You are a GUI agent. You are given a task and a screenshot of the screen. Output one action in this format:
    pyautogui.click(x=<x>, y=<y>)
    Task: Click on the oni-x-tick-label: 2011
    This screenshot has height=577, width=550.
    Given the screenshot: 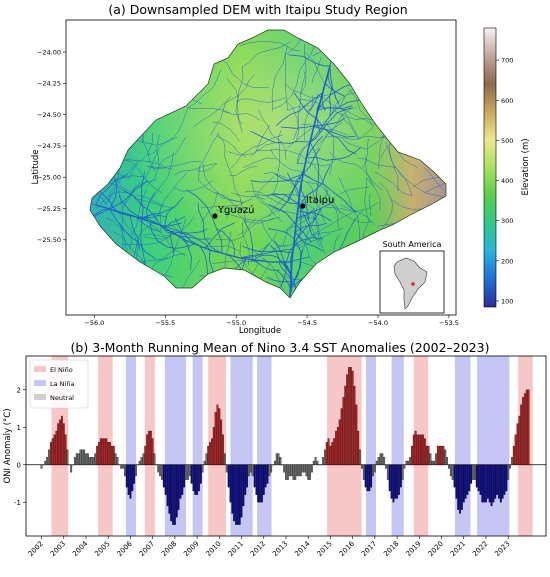 What is the action you would take?
    pyautogui.click(x=236, y=549)
    